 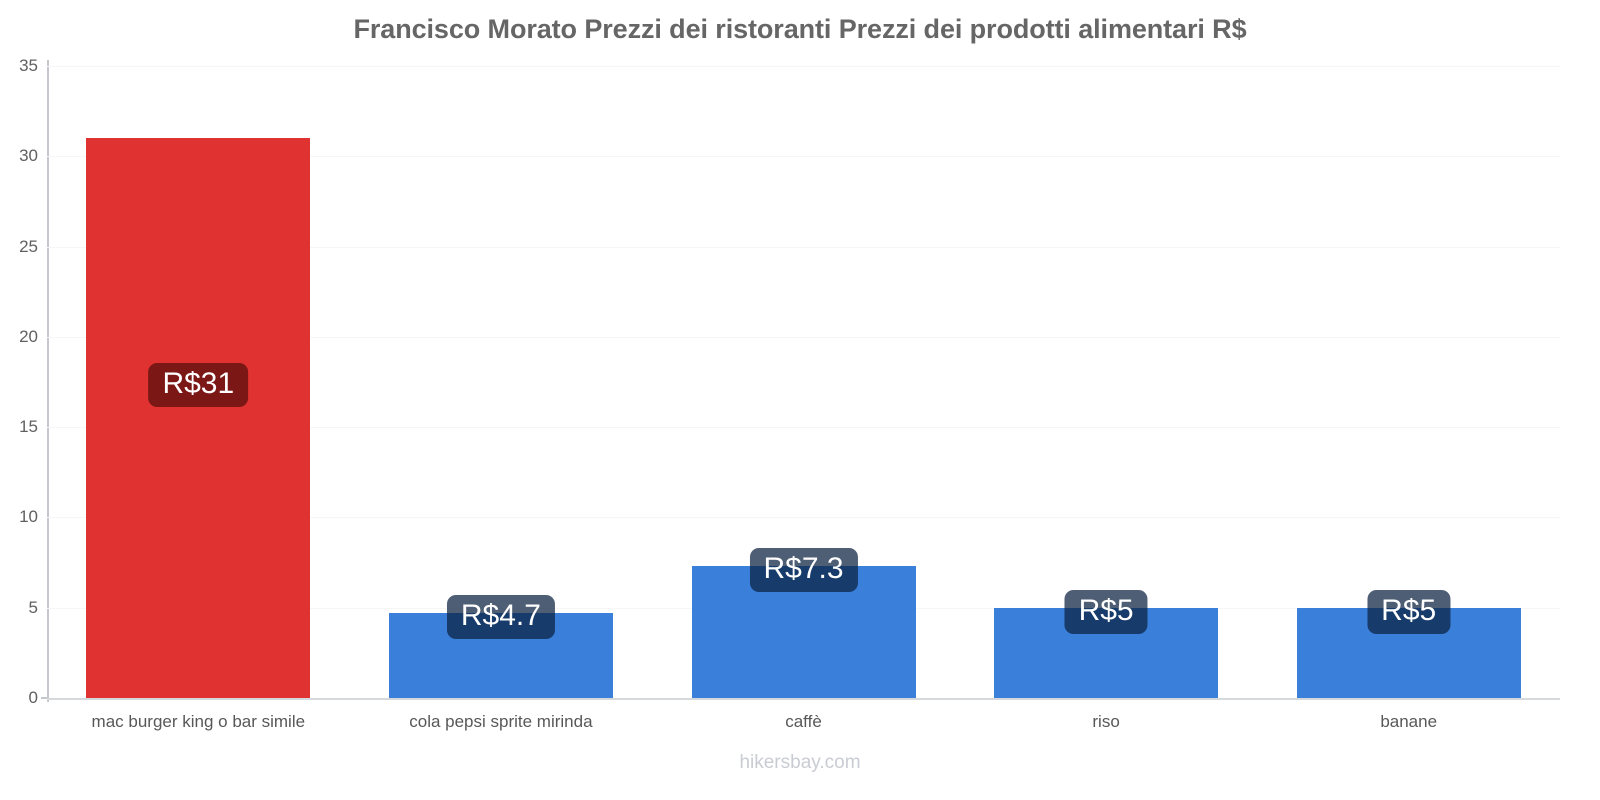 What do you see at coordinates (198, 385) in the screenshot?
I see `bar-value-label: R$31` at bounding box center [198, 385].